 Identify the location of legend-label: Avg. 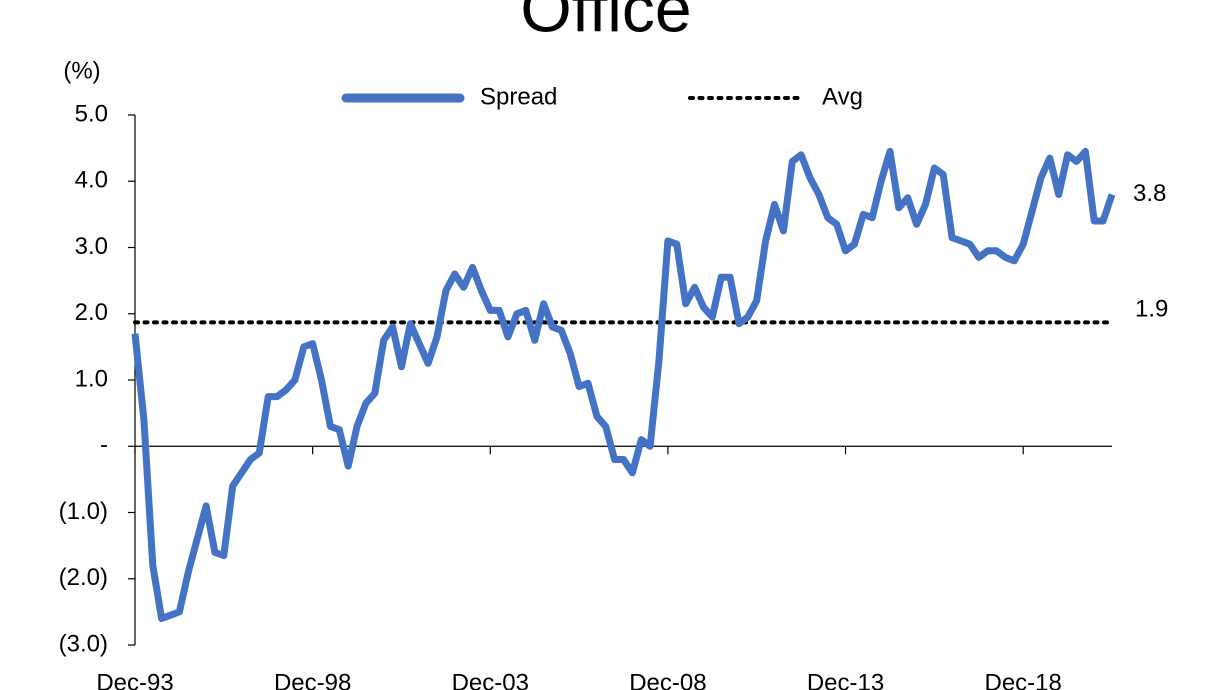
(842, 96).